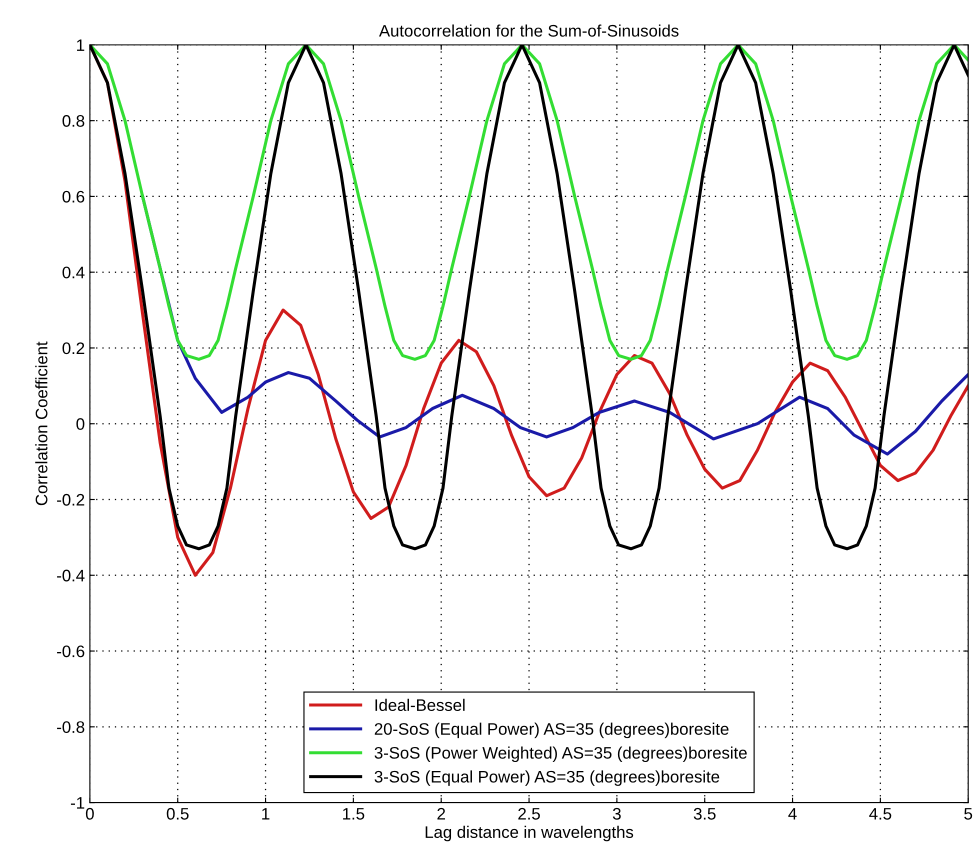 The width and height of the screenshot is (977, 863). What do you see at coordinates (441, 814) in the screenshot?
I see `x-tick-label: 2` at bounding box center [441, 814].